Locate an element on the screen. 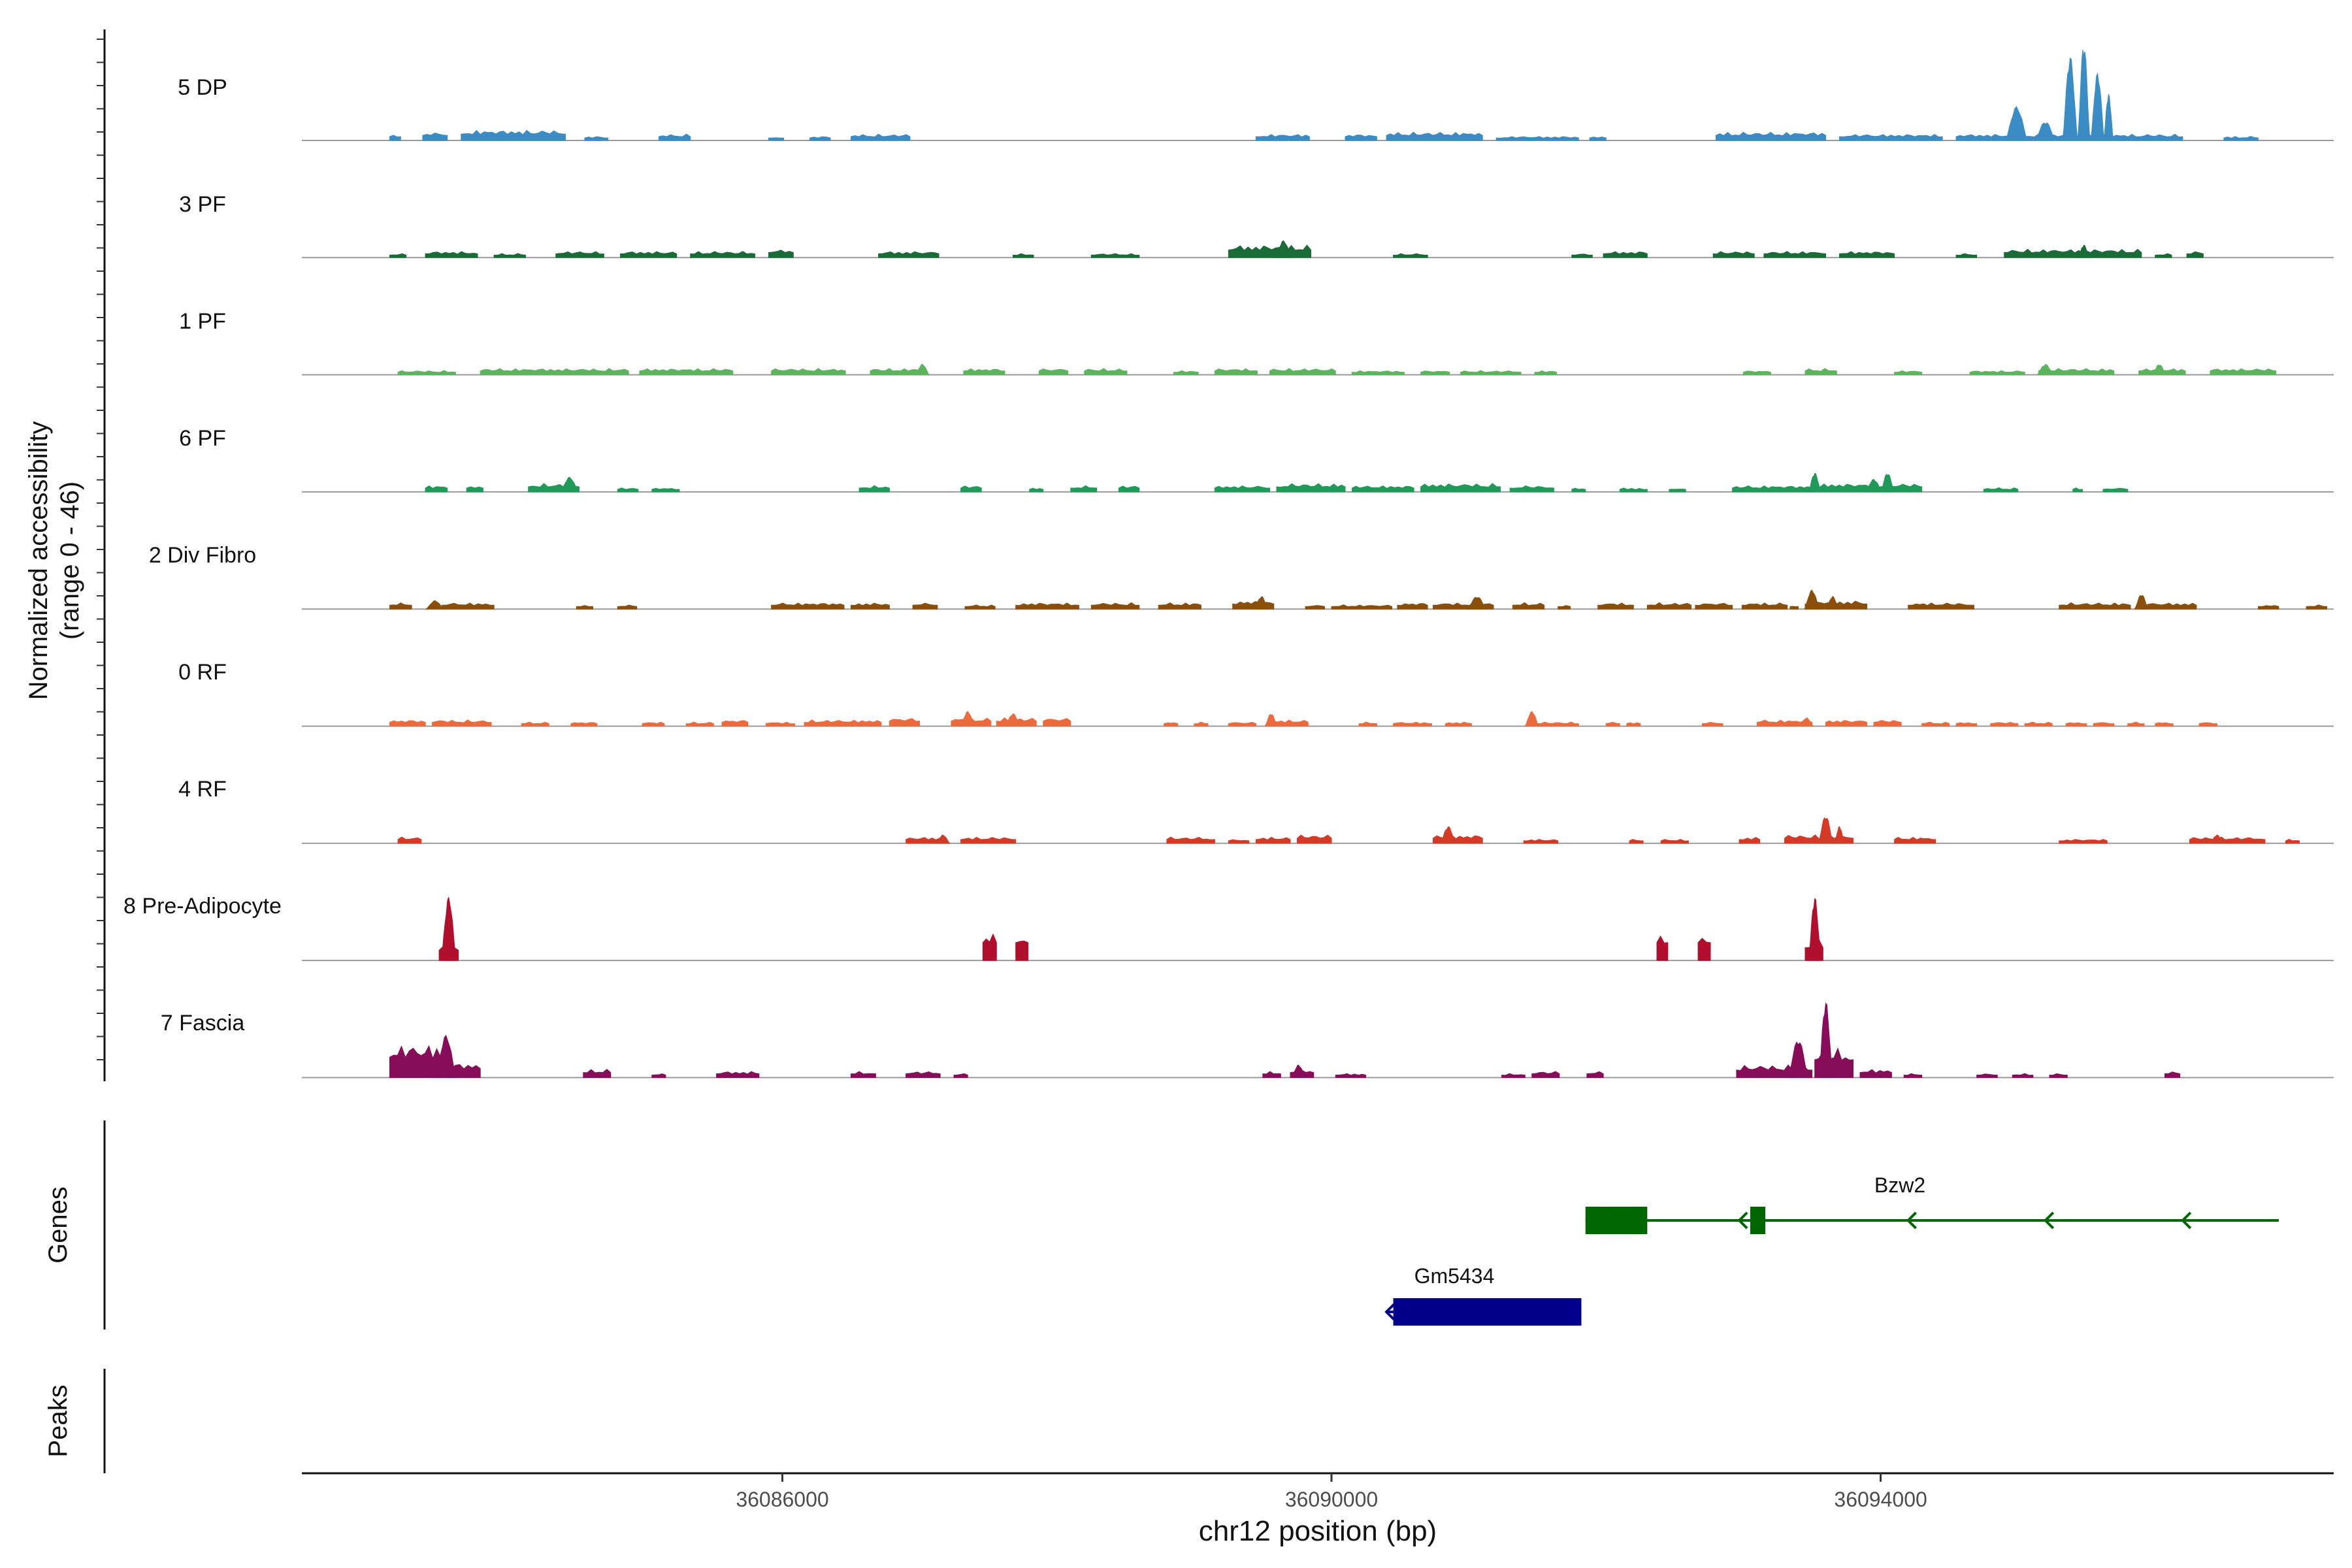 The height and width of the screenshot is (1568, 2352). gene-label: Gm5434 is located at coordinates (1454, 1276).